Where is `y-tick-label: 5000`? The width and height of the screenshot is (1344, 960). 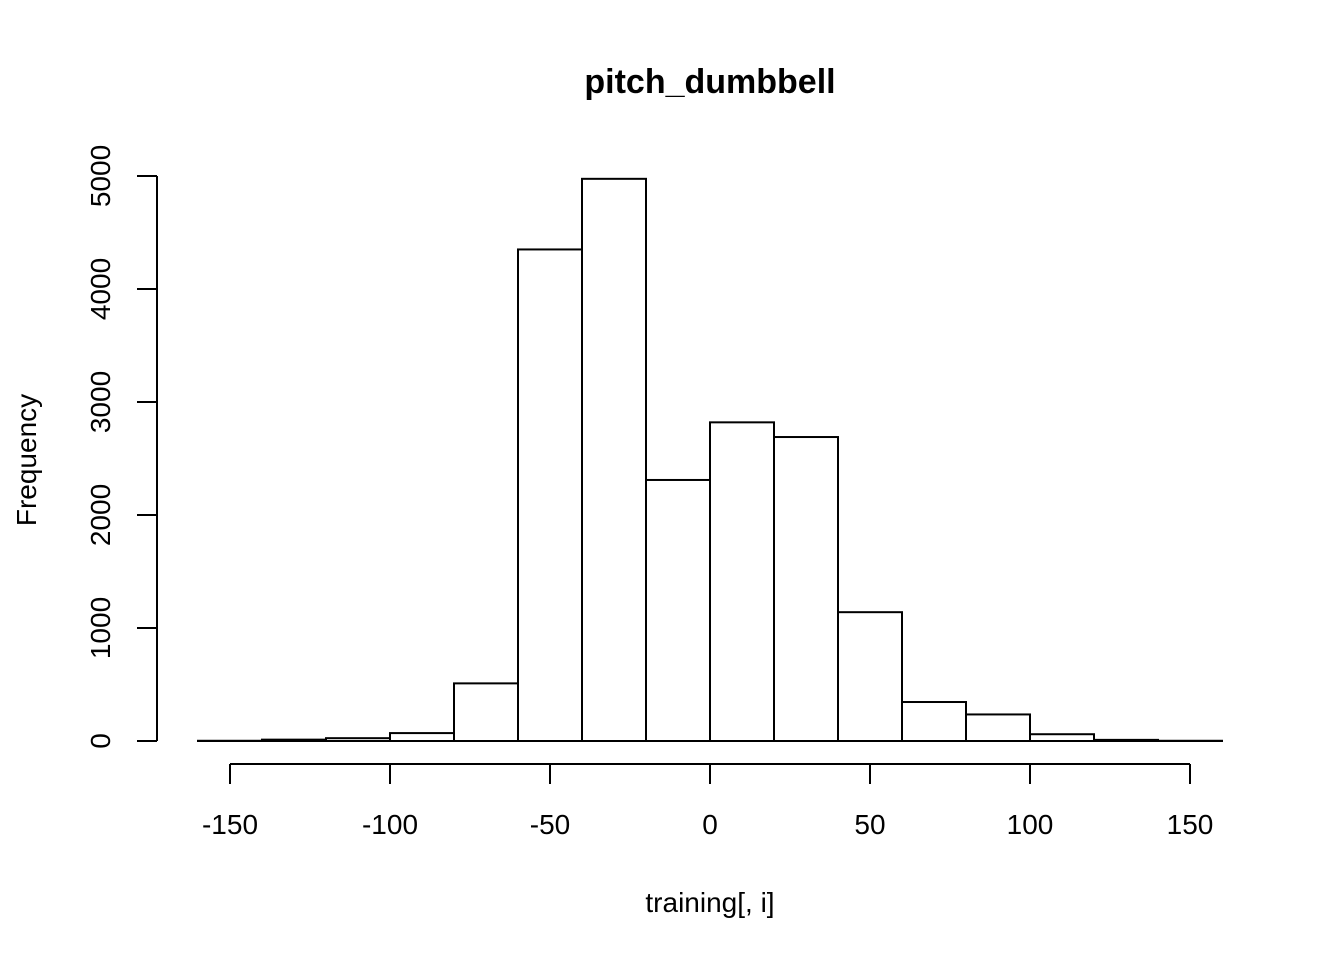
y-tick-label: 5000 is located at coordinates (100, 176).